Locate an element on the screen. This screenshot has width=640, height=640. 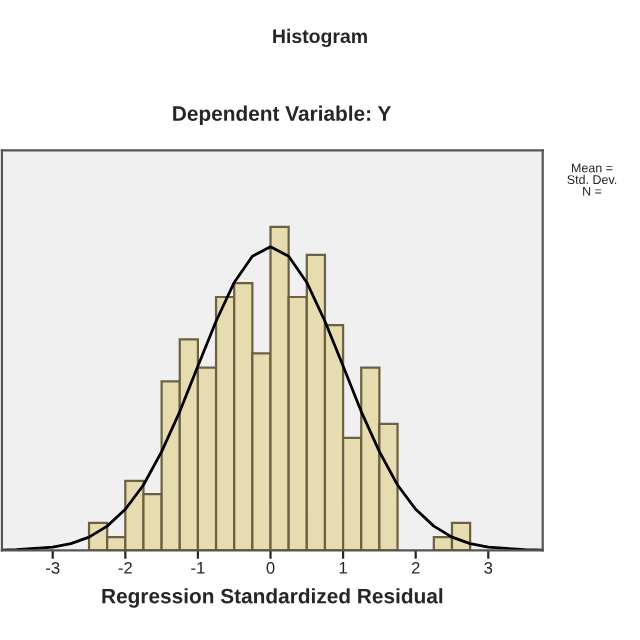
chart-title: Histogram is located at coordinates (320, 38).